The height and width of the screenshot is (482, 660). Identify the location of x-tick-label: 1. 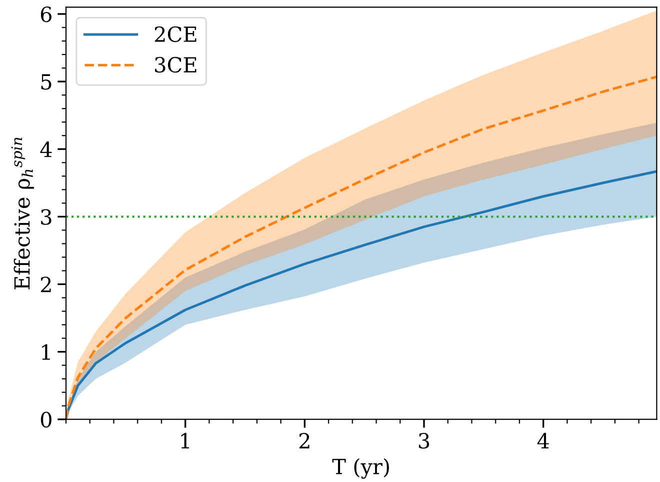
(185, 440).